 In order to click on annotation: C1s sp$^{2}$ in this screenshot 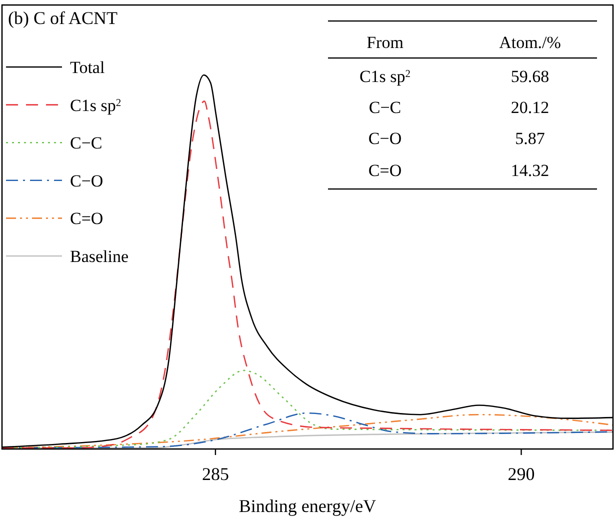, I will do `click(385, 76)`.